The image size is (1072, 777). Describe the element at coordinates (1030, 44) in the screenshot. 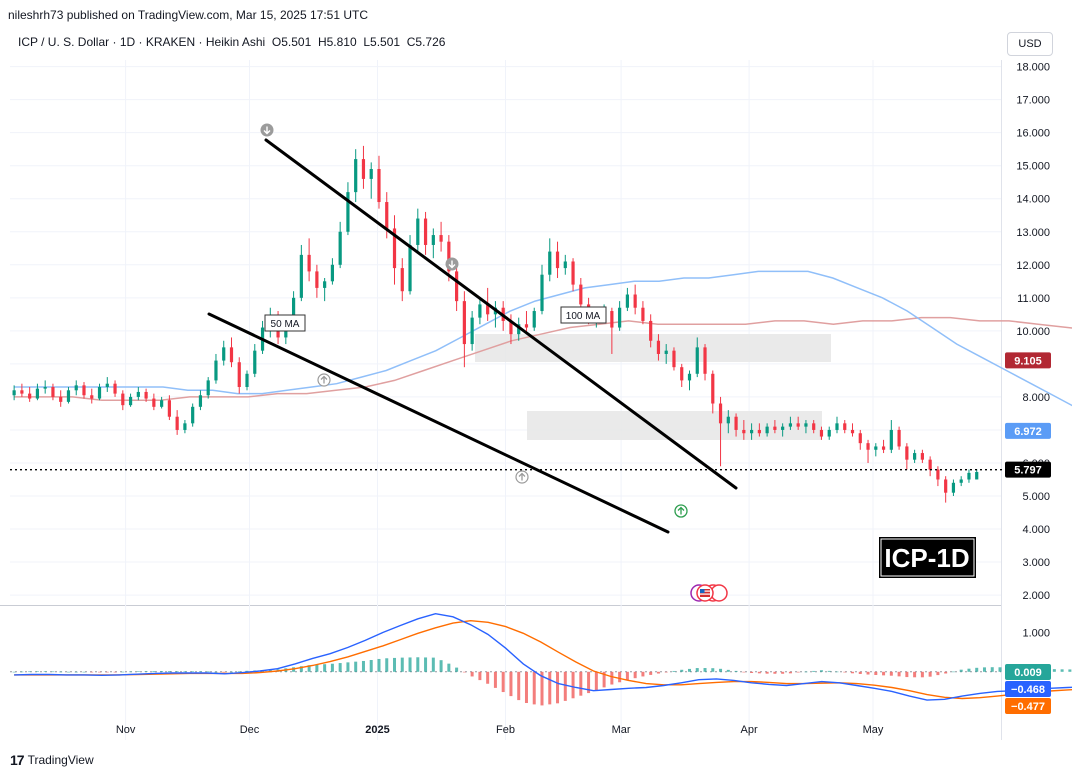

I see `currency-button: USD` at that location.